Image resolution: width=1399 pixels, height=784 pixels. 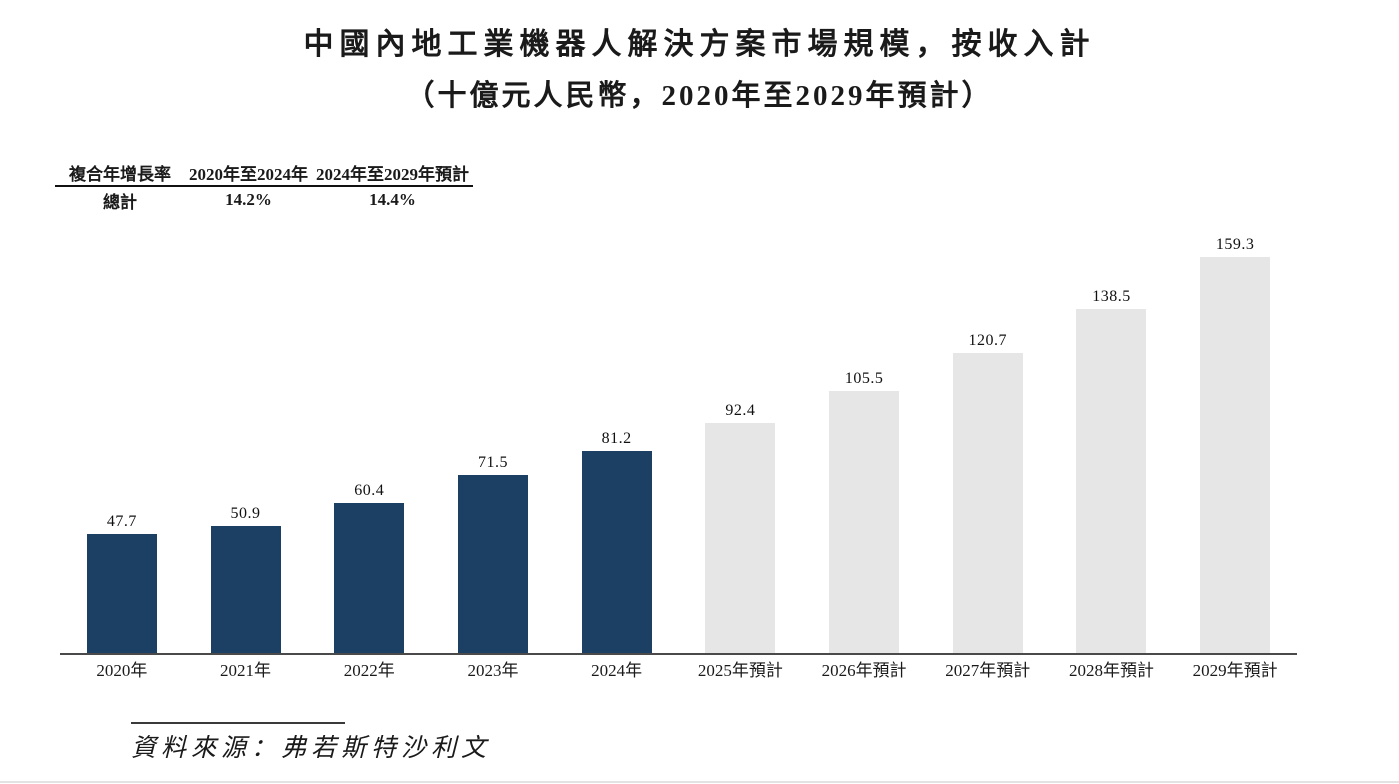 I want to click on cagr-header-row: 複合年增長率 2020年至2024年 2024年至2029年預計, so click(x=264, y=173).